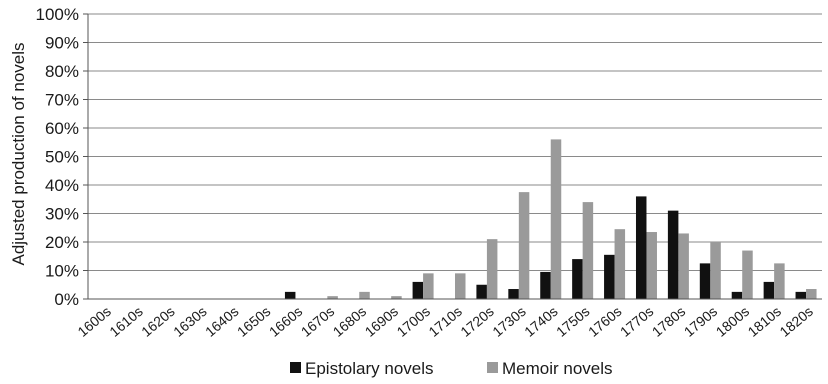 This screenshot has height=384, width=828. What do you see at coordinates (62, 242) in the screenshot?
I see `y-tick-label: 20%` at bounding box center [62, 242].